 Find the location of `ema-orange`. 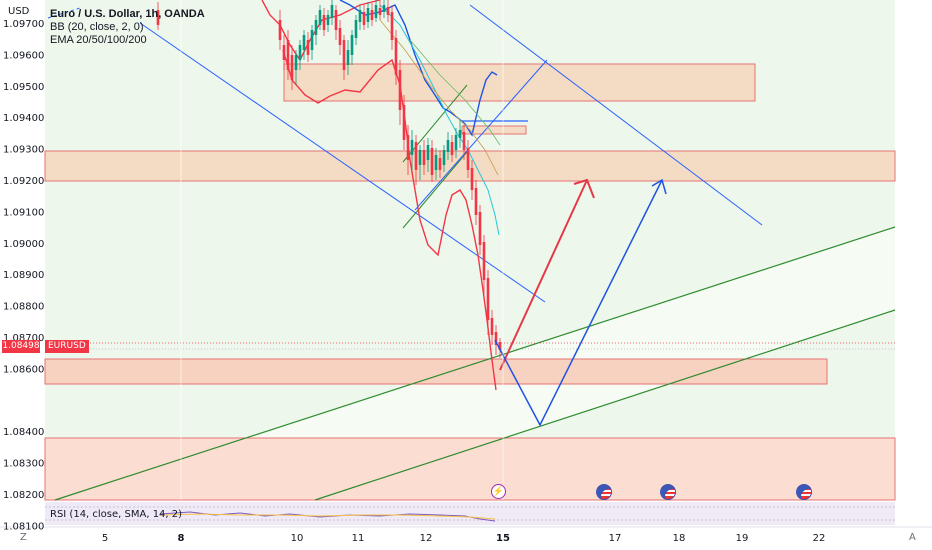

ema-orange is located at coordinates (439, 97).